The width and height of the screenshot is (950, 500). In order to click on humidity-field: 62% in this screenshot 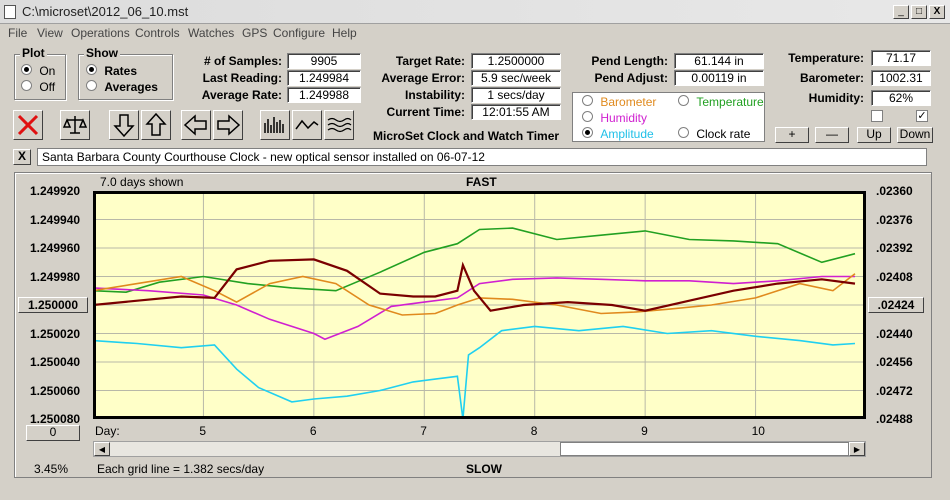, I will do `click(901, 98)`.